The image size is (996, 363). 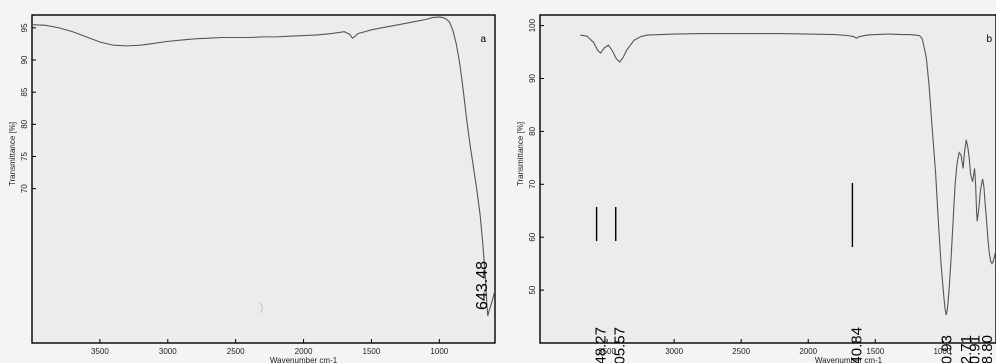 What do you see at coordinates (24, 188) in the screenshot?
I see `panel-a-y-tick-label: 70` at bounding box center [24, 188].